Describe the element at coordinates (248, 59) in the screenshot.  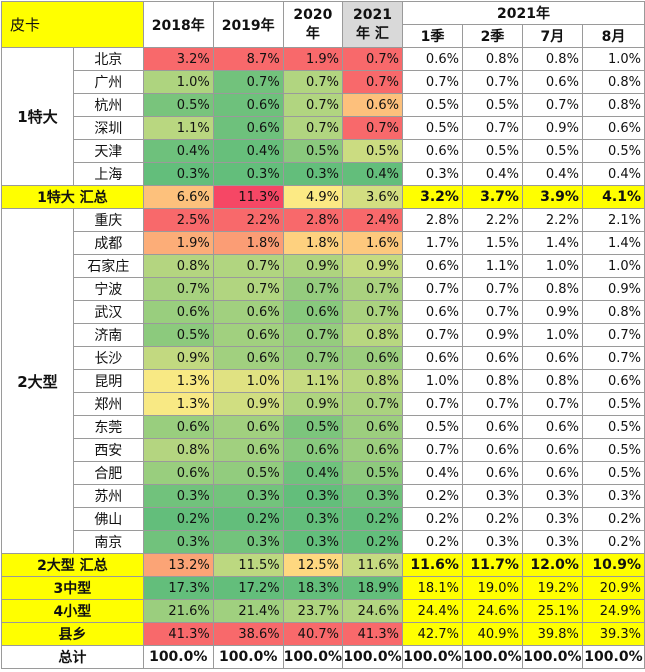
I see `data-cell: 8.7%` at that location.